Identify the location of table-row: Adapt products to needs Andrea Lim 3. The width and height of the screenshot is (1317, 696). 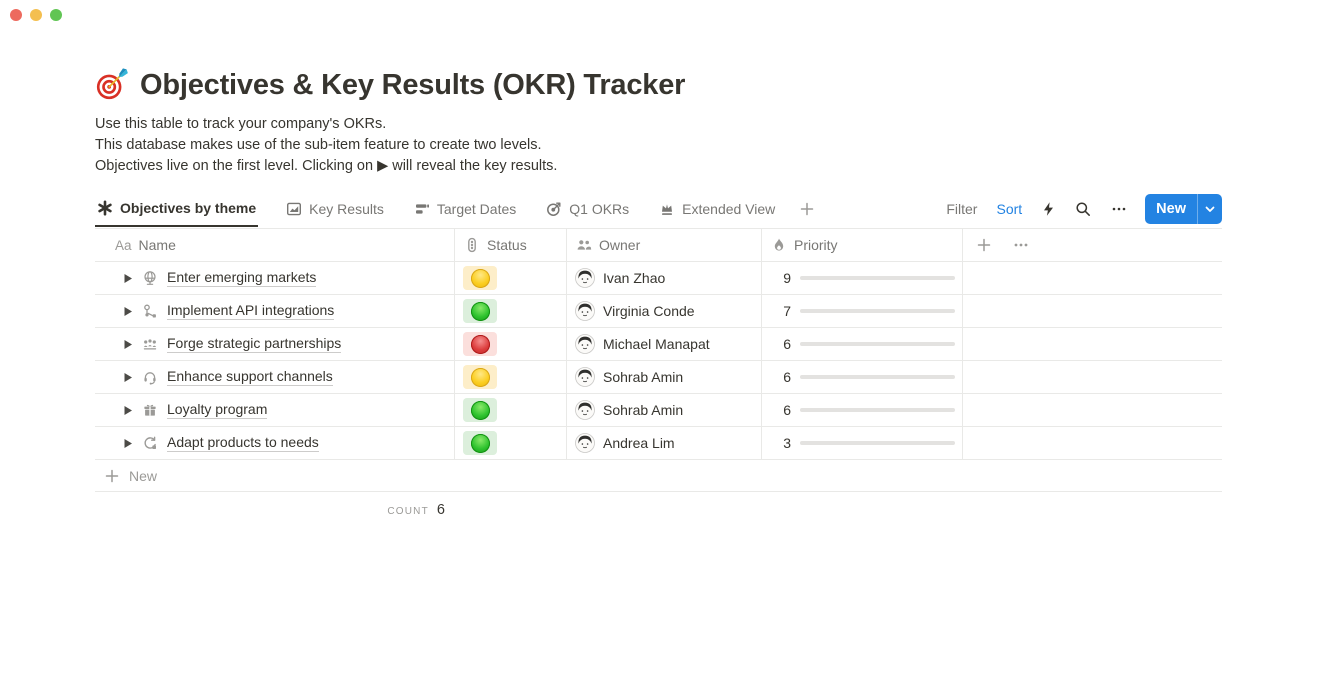
(658, 443).